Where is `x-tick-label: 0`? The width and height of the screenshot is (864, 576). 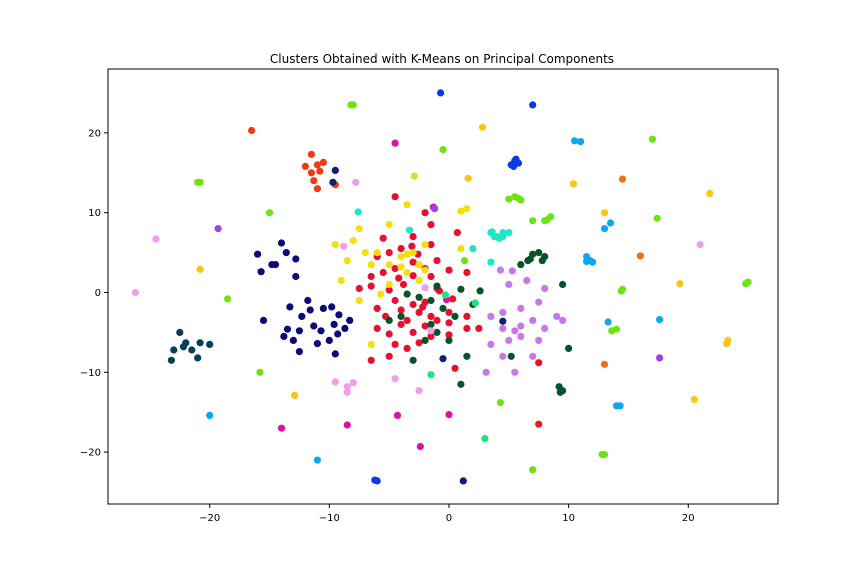
x-tick-label: 0 is located at coordinates (449, 518).